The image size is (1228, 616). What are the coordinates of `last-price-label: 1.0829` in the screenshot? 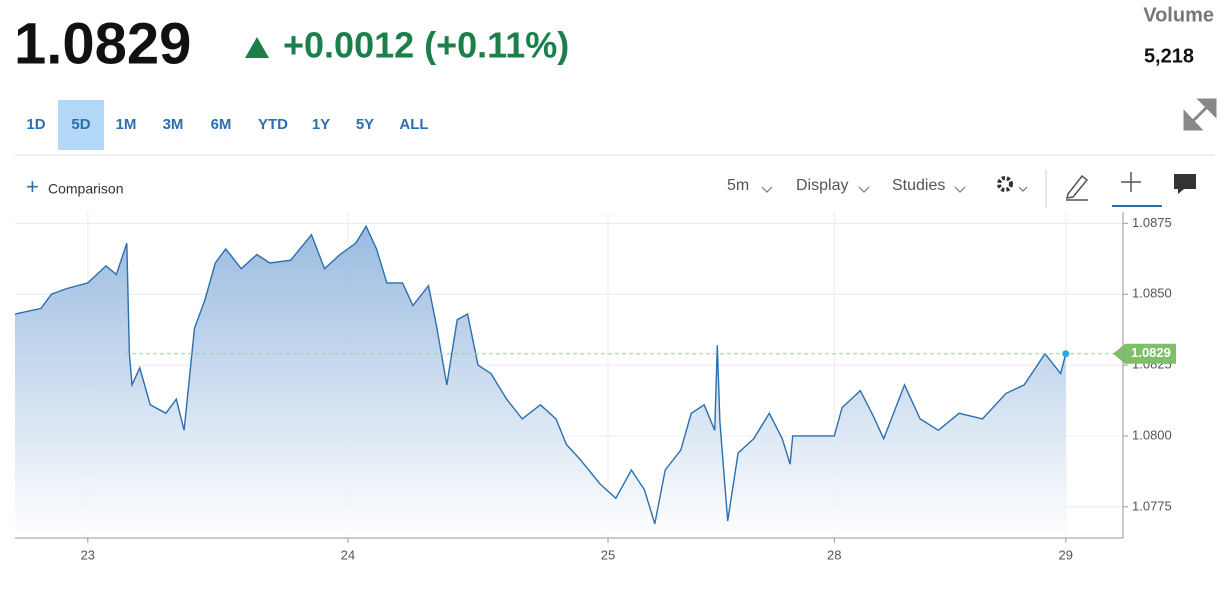 It's located at (1151, 352).